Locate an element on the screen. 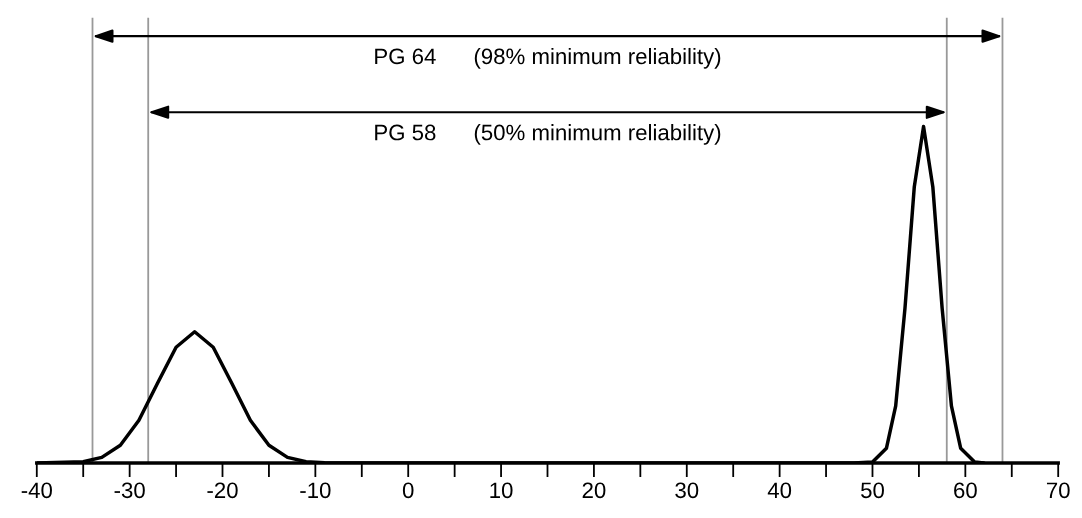 This screenshot has width=1082, height=518. x-tick-label: 70 is located at coordinates (1058, 490).